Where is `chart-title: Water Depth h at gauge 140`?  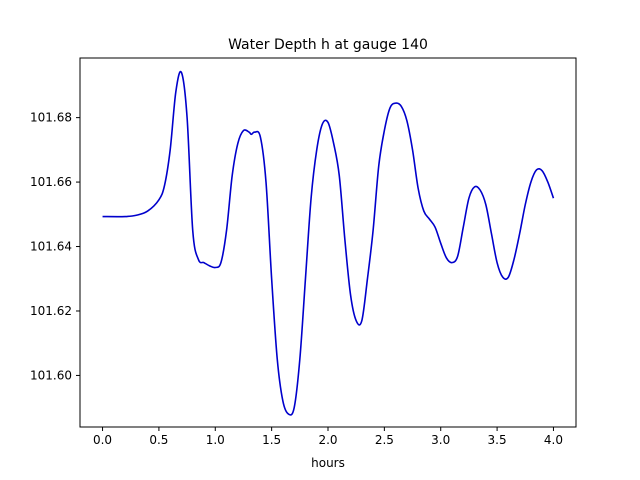
chart-title: Water Depth h at gauge 140 is located at coordinates (328, 45).